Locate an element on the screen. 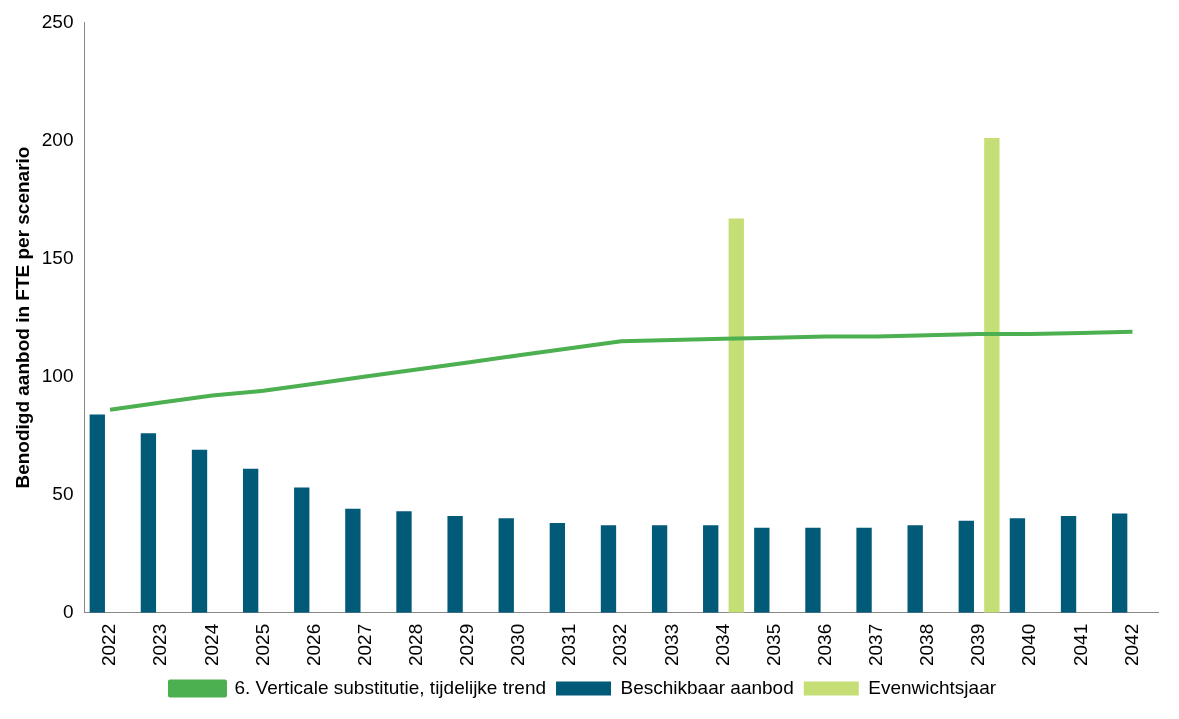  x-tick-label: 2030 is located at coordinates (518, 645).